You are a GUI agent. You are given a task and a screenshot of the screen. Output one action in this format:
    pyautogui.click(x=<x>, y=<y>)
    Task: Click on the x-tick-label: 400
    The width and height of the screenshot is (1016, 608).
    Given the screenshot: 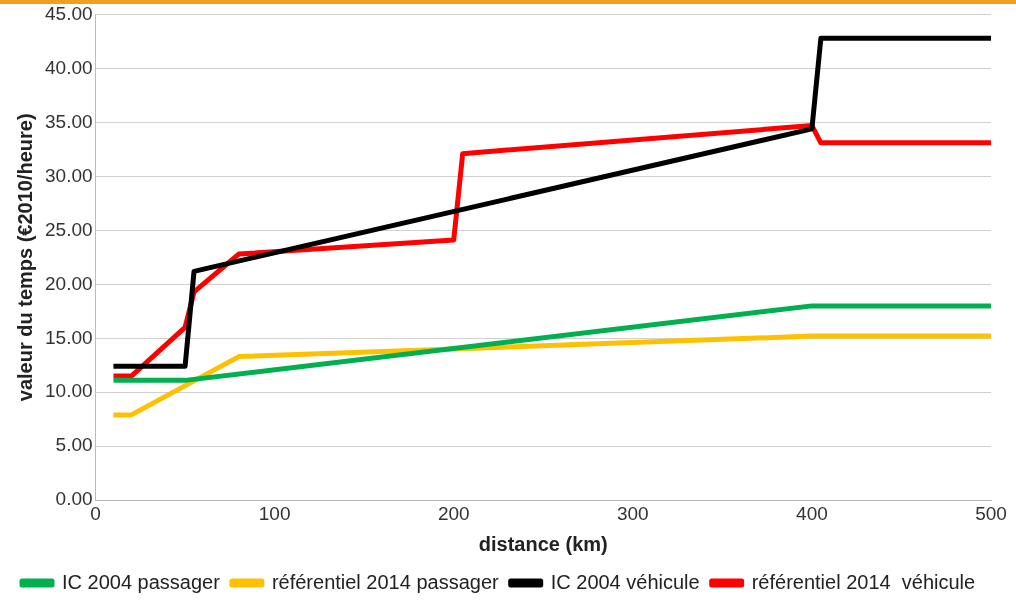 What is the action you would take?
    pyautogui.click(x=812, y=513)
    